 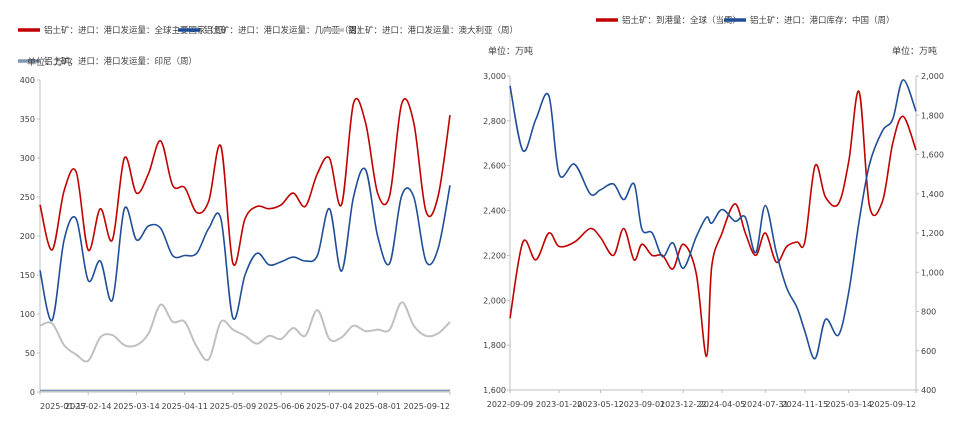 I want to click on y-tick-label: 1,800, so click(x=494, y=345).